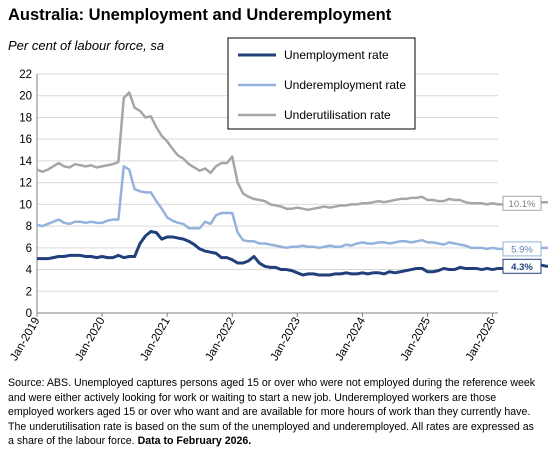 The image size is (548, 454). What do you see at coordinates (336, 55) in the screenshot?
I see `legend-label: Unemployment rate` at bounding box center [336, 55].